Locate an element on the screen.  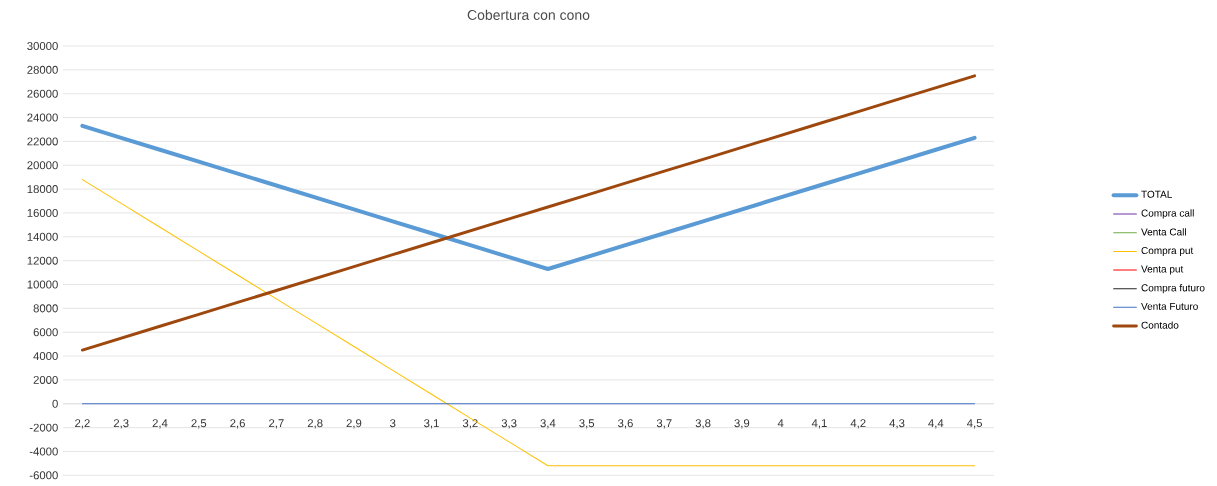
x-tick-label: 2,4 is located at coordinates (160, 424).